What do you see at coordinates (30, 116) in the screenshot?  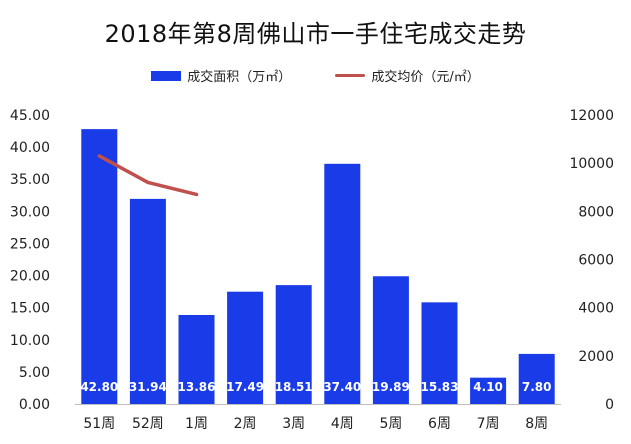 I see `y-left-tick-label: 45.00` at bounding box center [30, 116].